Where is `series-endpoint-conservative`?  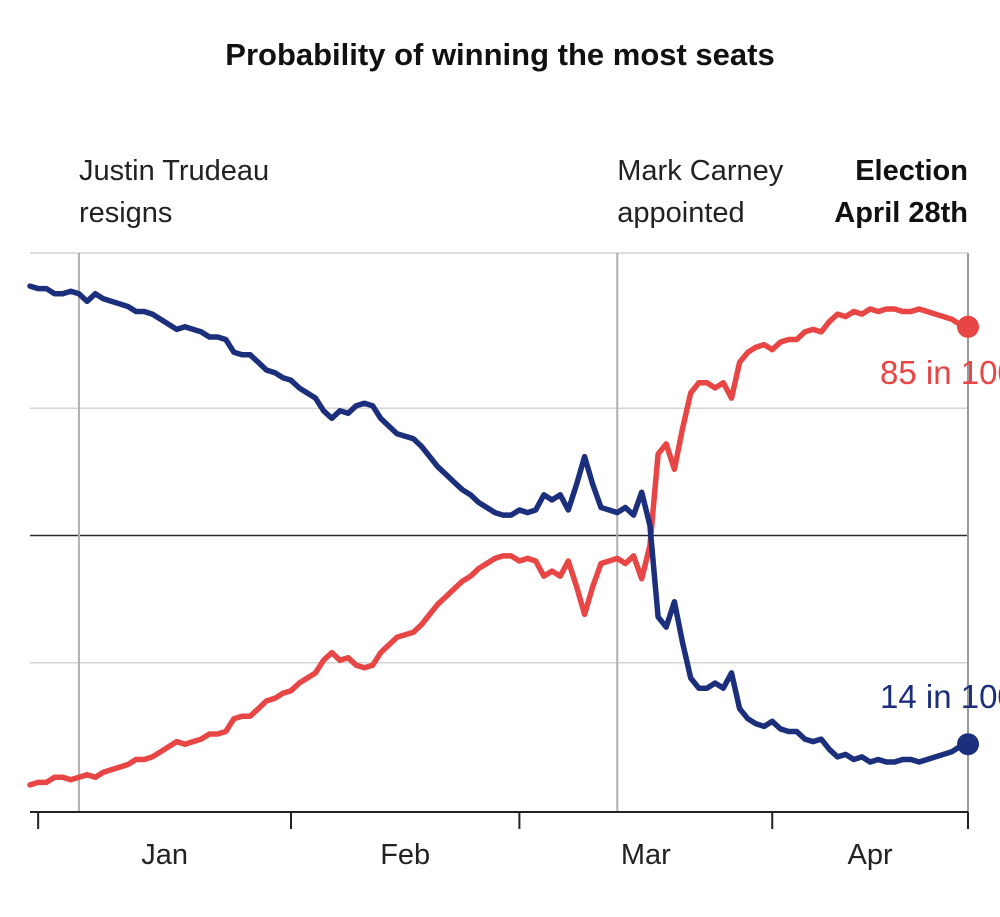
series-endpoint-conservative is located at coordinates (968, 744).